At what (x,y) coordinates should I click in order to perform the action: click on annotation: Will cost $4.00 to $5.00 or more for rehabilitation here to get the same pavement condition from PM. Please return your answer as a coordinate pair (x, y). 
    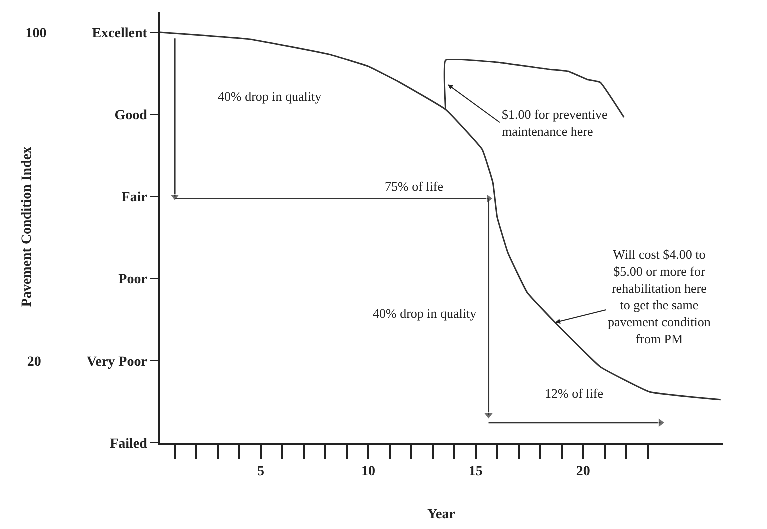
    Looking at the image, I should click on (660, 296).